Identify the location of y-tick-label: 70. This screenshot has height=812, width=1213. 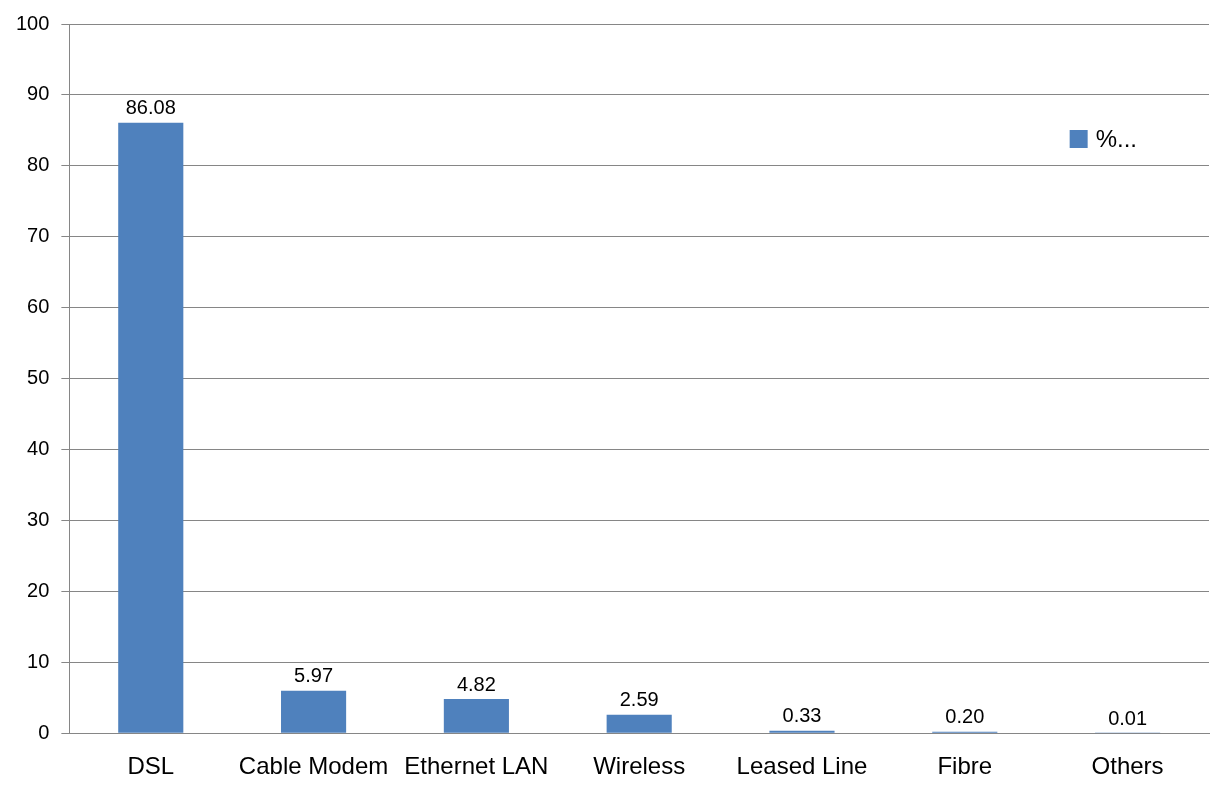
(38, 235).